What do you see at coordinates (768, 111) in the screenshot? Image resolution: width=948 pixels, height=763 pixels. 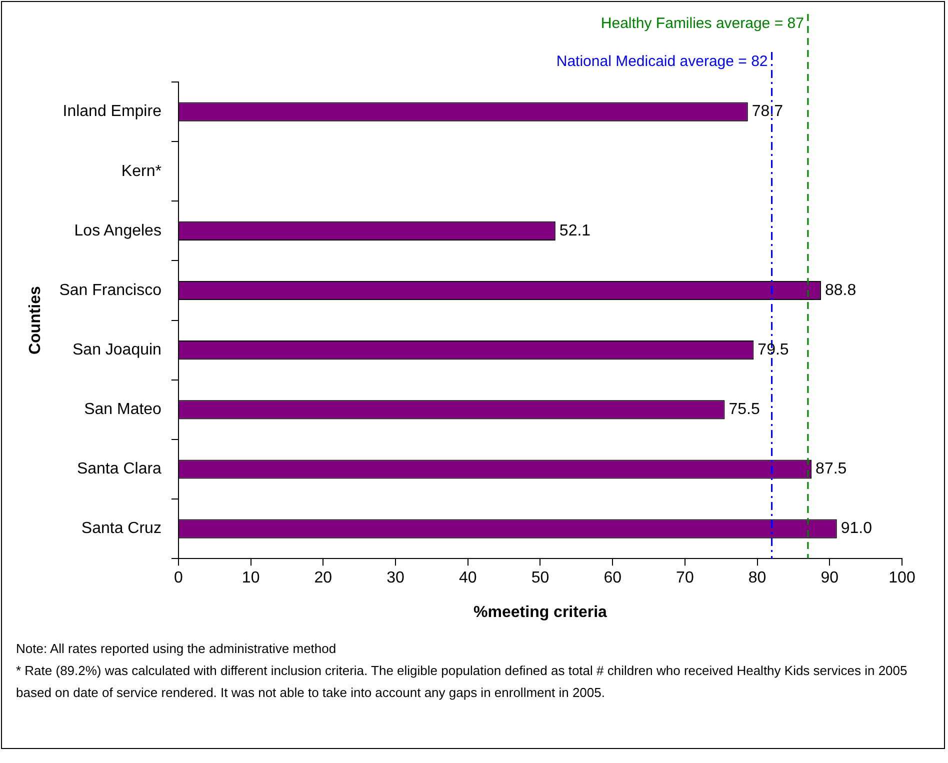 I see `data-label: 78.7` at bounding box center [768, 111].